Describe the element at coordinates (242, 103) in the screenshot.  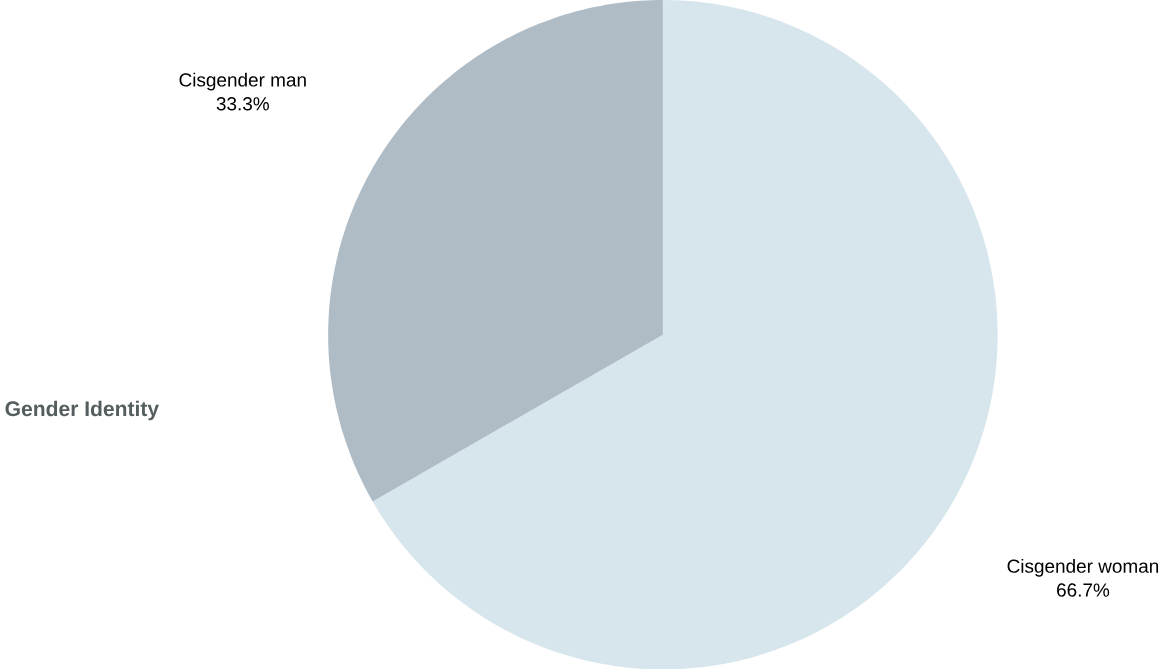
I see `data-label: 33.3%` at that location.